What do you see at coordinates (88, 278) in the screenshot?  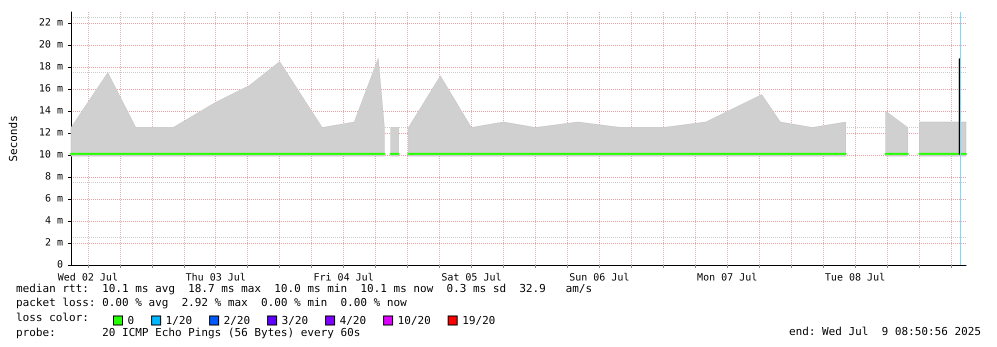 I see `x-tick-label: Wed 02 Jul` at bounding box center [88, 278].